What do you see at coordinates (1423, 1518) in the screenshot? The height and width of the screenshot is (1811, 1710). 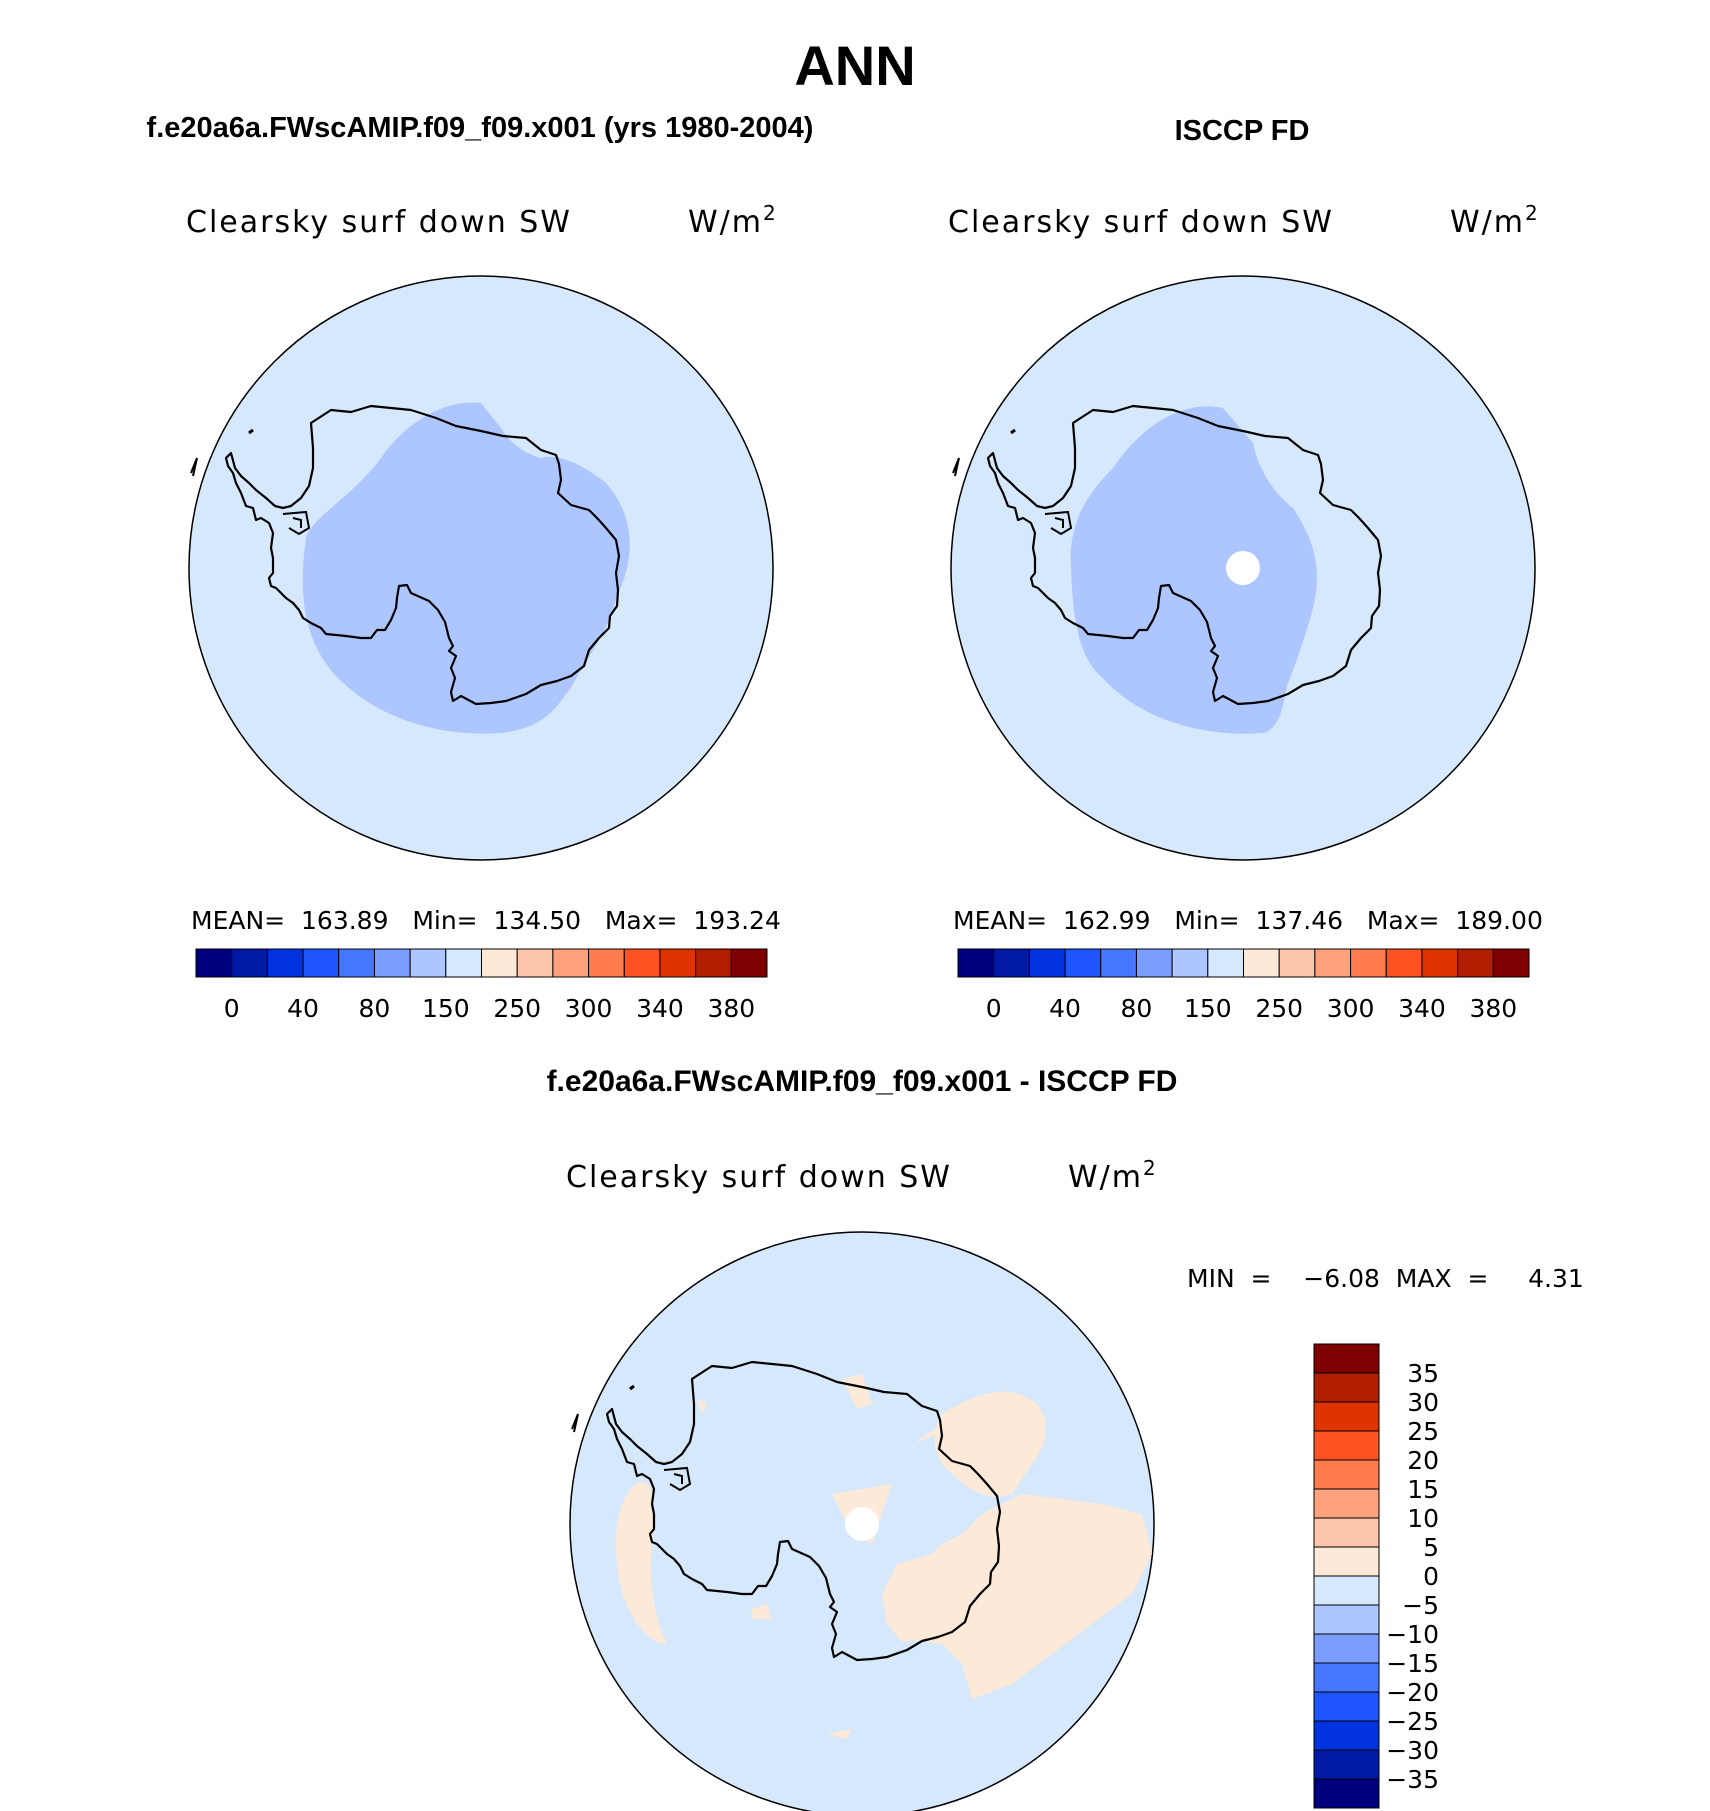 I see `colorbar-tick-label: 10` at bounding box center [1423, 1518].